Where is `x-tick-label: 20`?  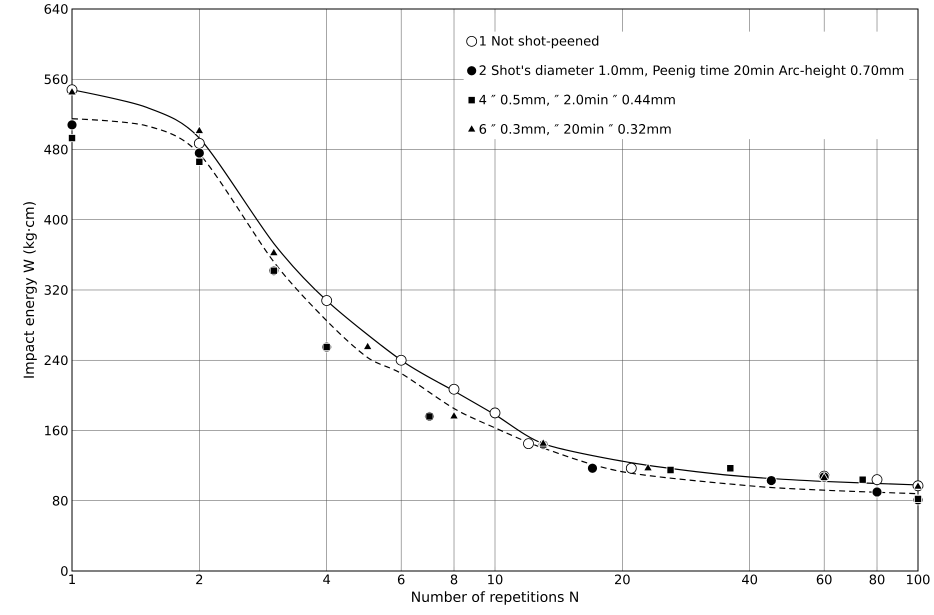 x-tick-label: 20 is located at coordinates (622, 579).